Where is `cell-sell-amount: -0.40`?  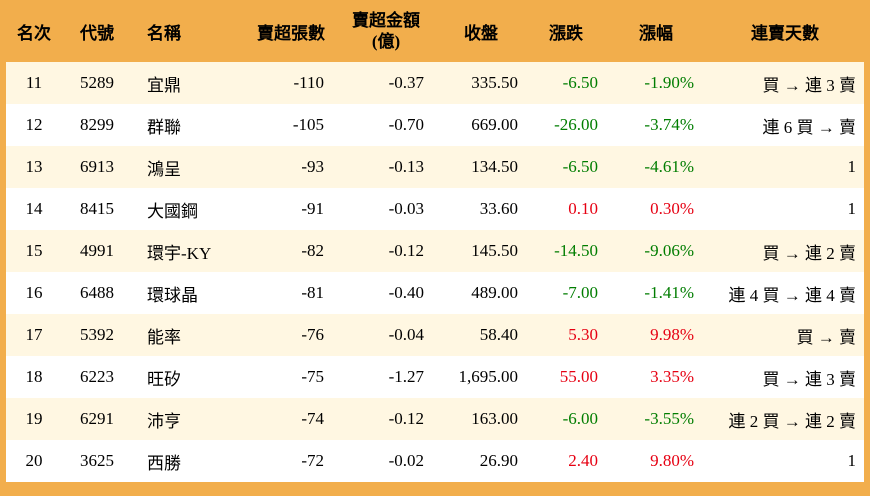 cell-sell-amount: -0.40 is located at coordinates (386, 293).